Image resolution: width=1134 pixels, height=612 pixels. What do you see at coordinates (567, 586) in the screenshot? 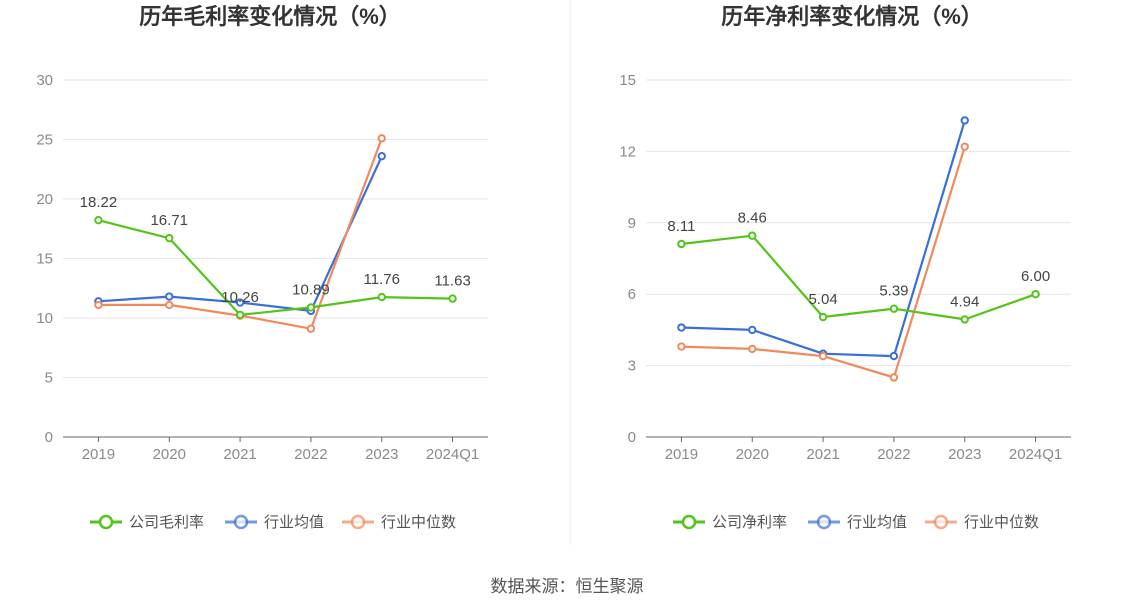
I see `source-note: 数据来源：恒生聚源` at bounding box center [567, 586].